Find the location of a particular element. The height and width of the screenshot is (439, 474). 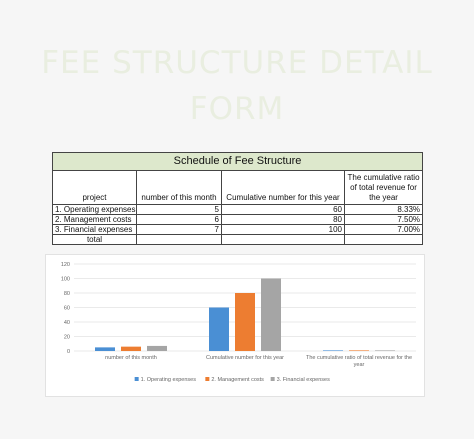

legend-label: 3. Financial expenses is located at coordinates (303, 380).